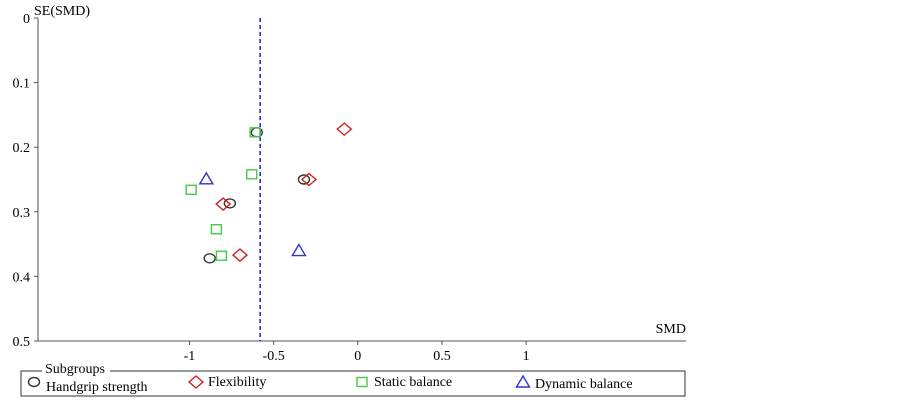  I want to click on x-tick-label: -1, so click(190, 356).